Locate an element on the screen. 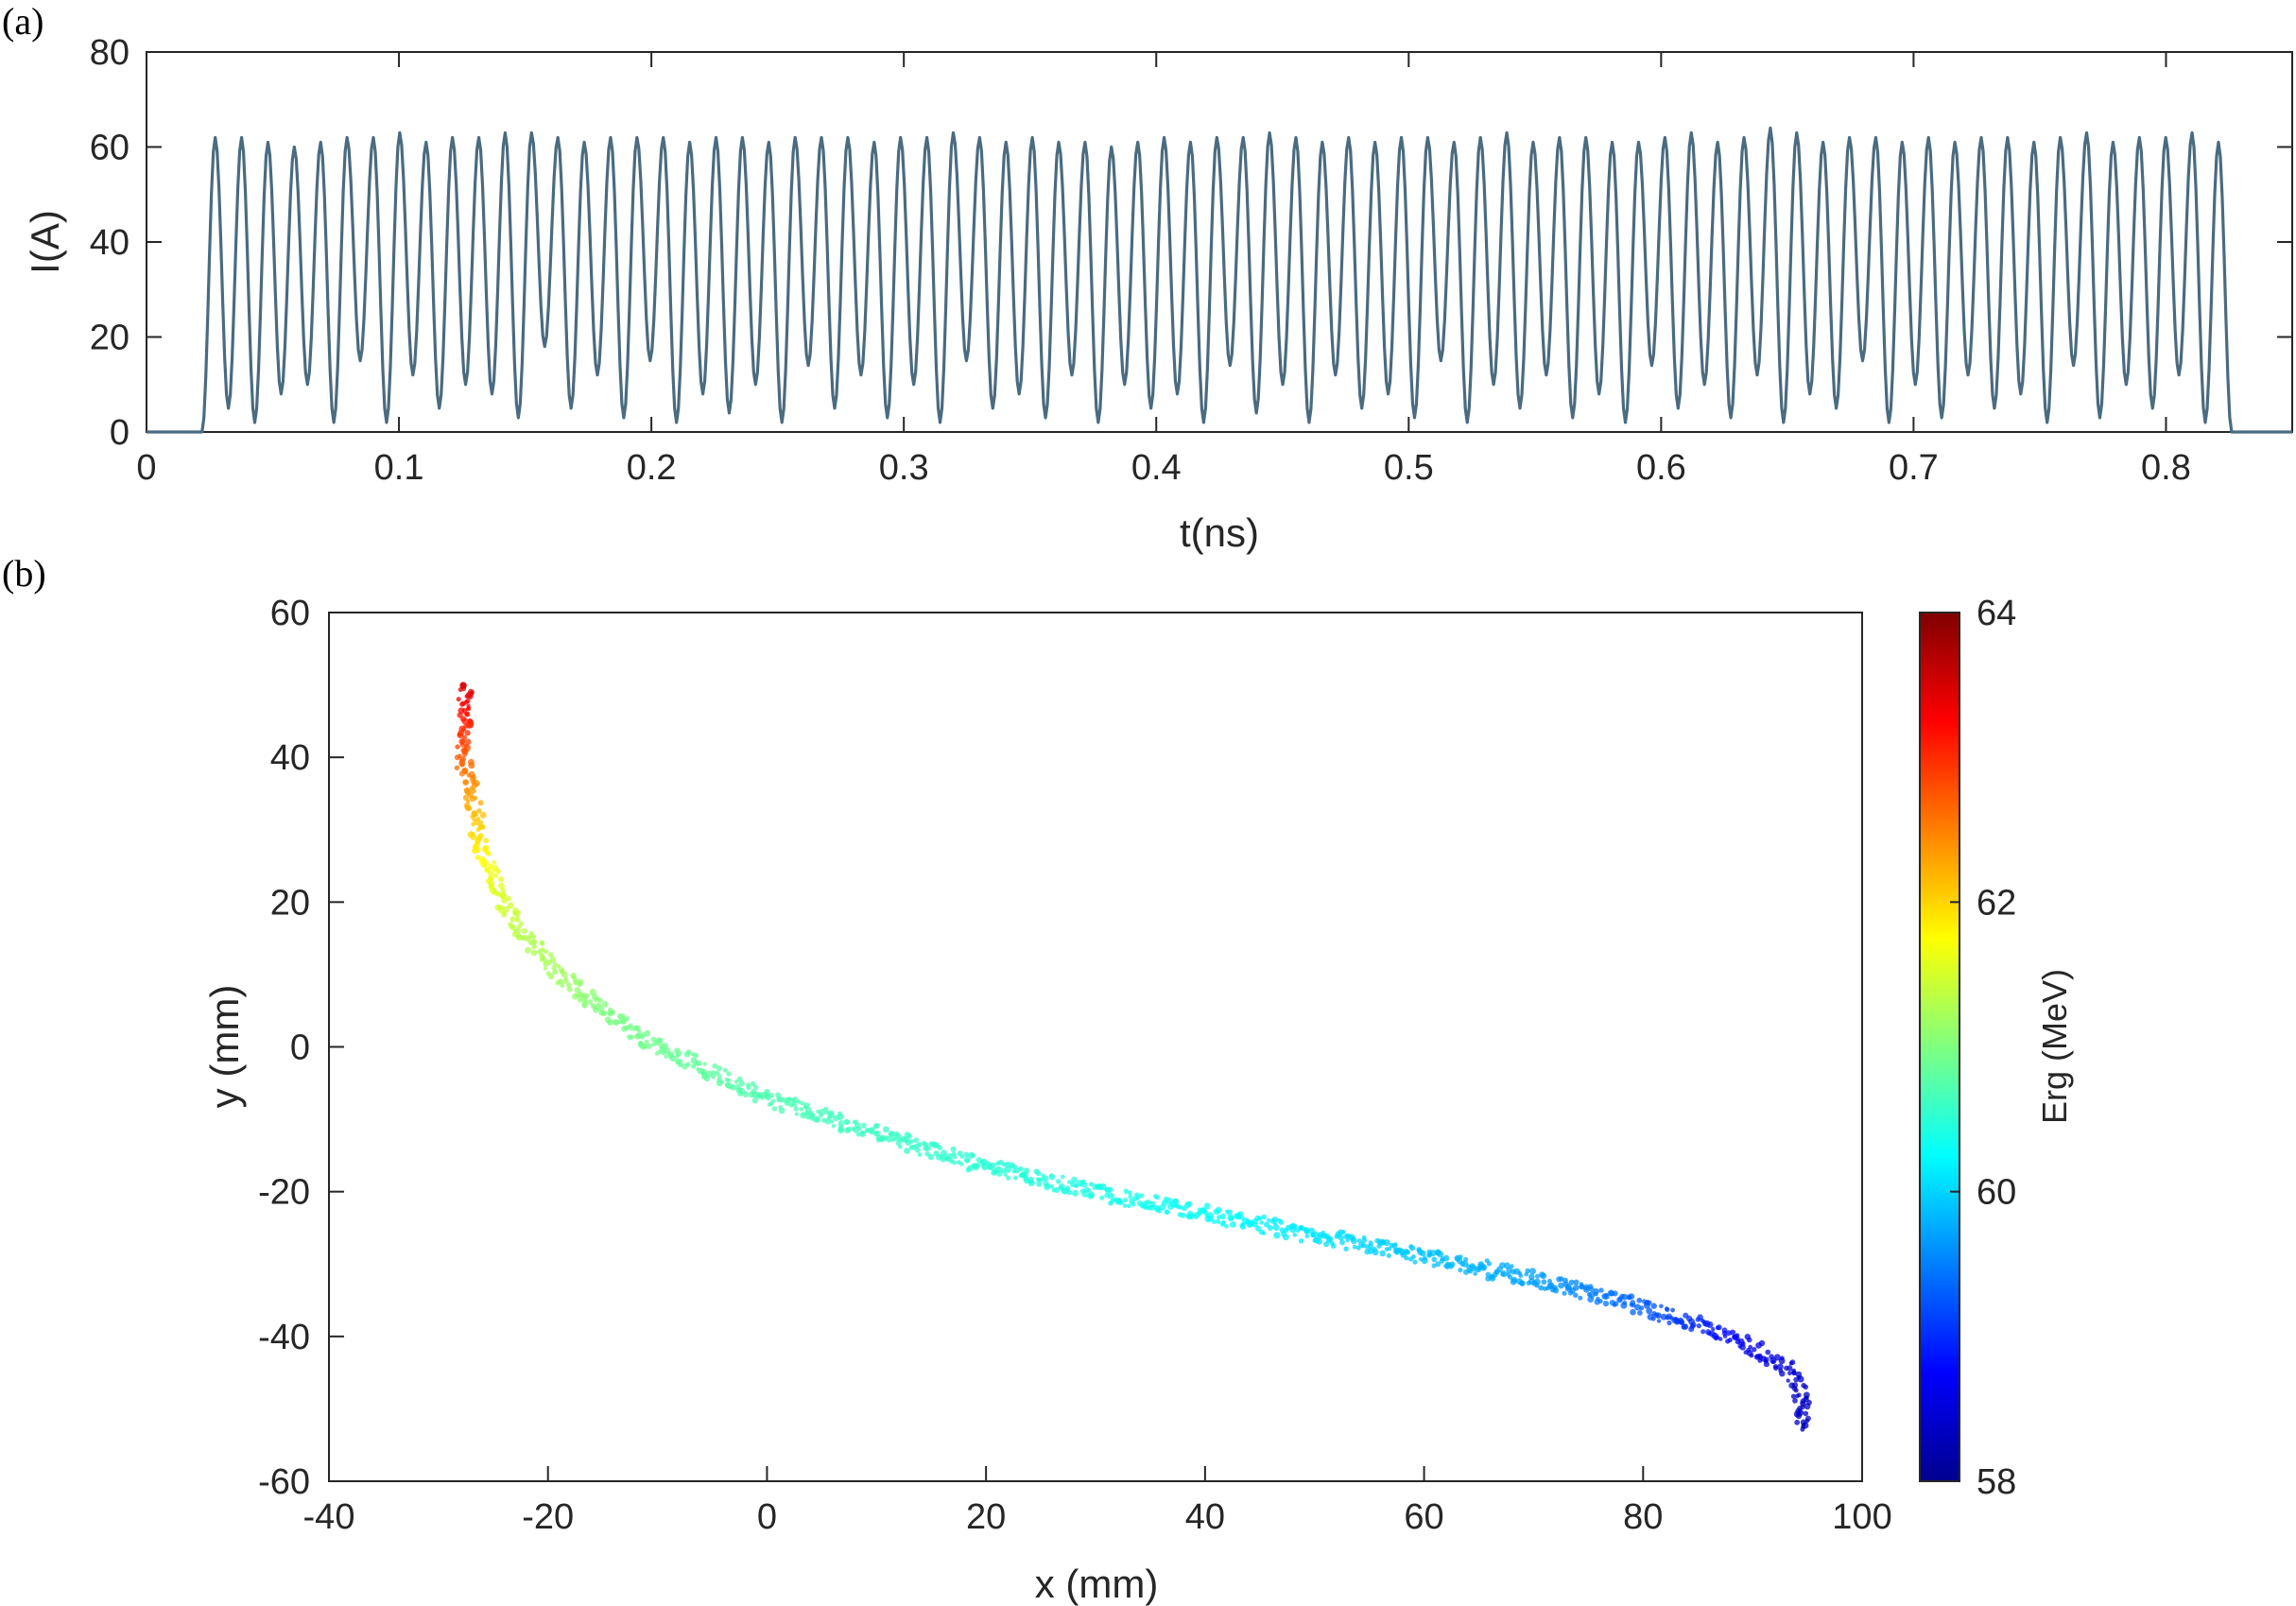 The width and height of the screenshot is (2296, 1606). b-xtick-label: 80 is located at coordinates (1643, 1517).